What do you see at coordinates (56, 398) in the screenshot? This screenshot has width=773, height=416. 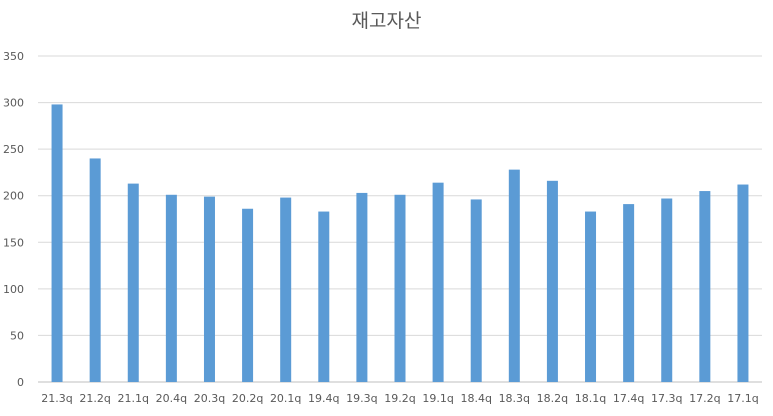 I see `x-tick-label: 21.3q` at bounding box center [56, 398].